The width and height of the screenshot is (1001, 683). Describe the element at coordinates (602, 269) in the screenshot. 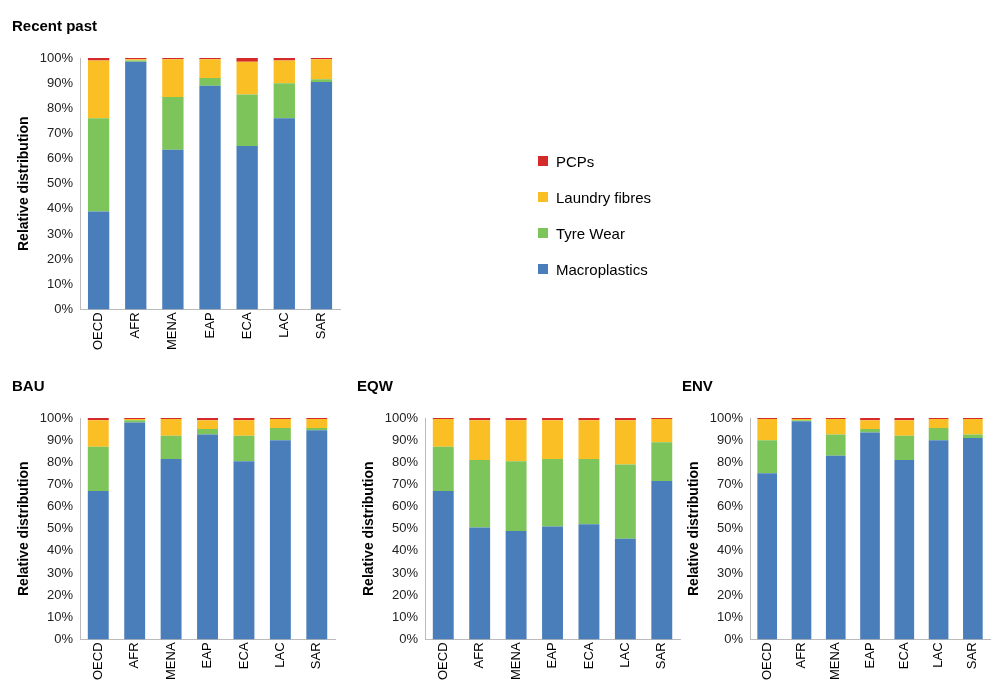

I see `legend-label: Macroplastics` at that location.